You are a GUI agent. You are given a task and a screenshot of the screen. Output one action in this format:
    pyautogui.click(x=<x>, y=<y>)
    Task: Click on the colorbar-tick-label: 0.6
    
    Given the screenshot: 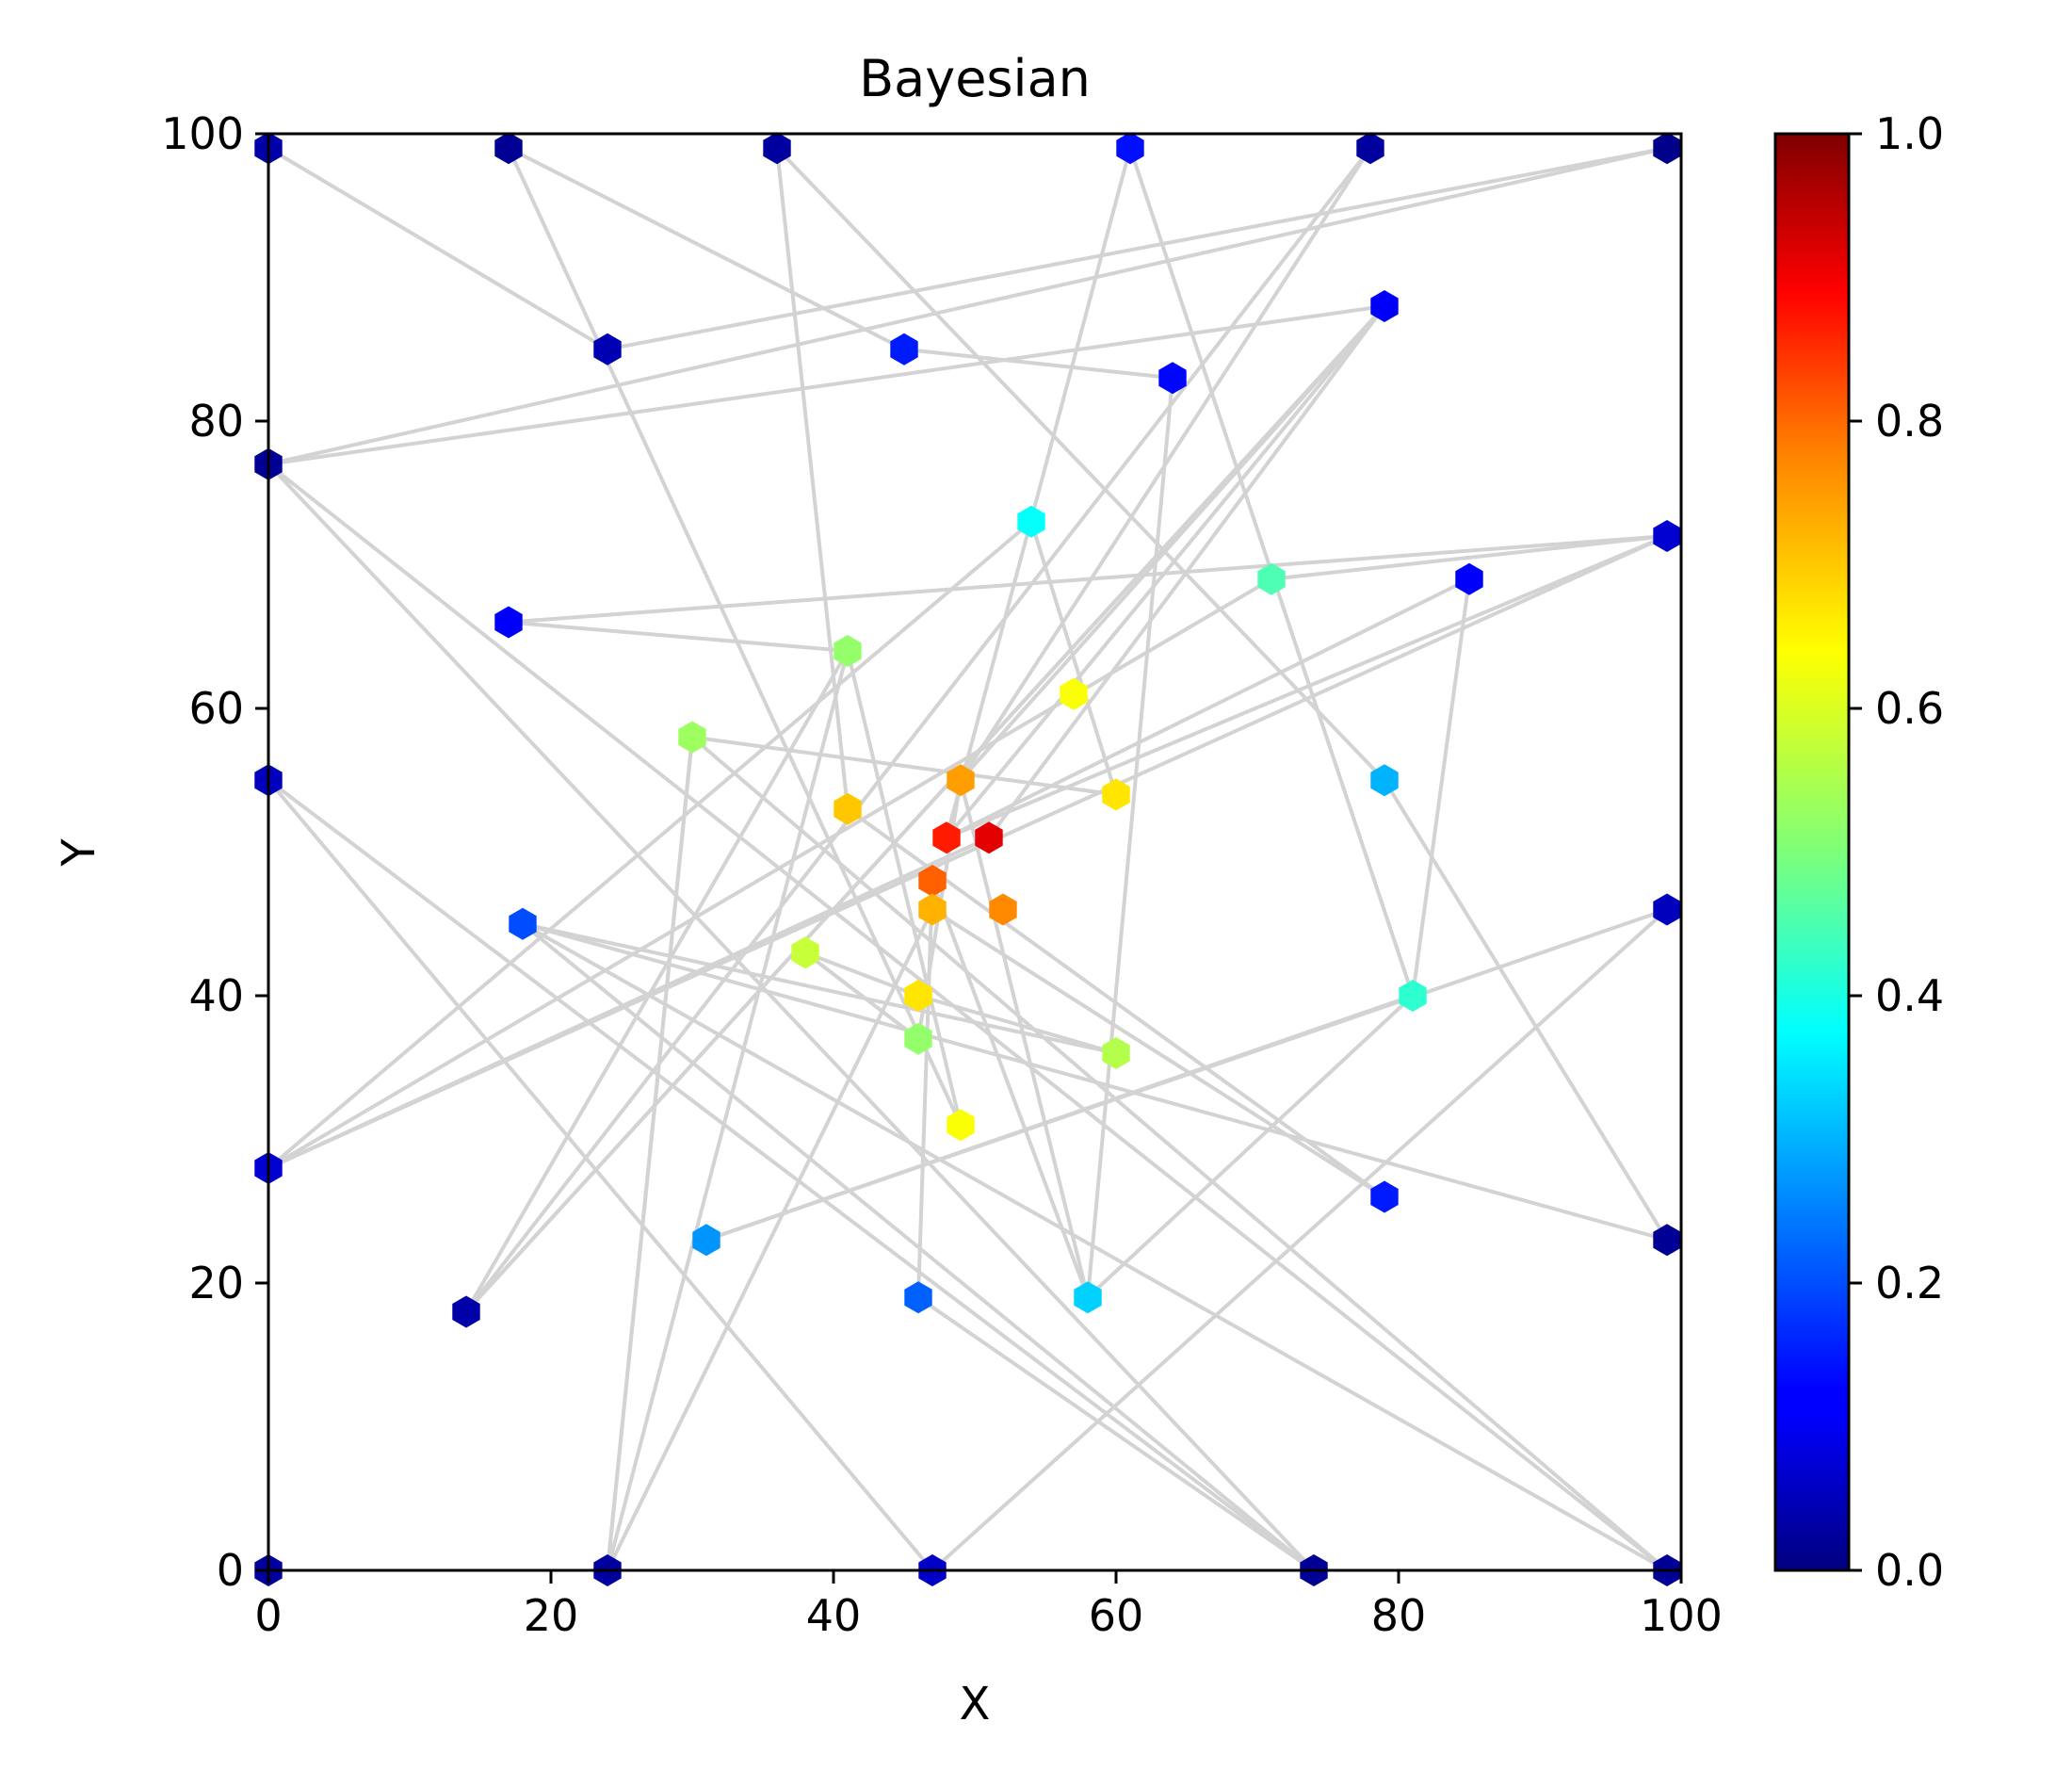 What is the action you would take?
    pyautogui.click(x=1909, y=708)
    